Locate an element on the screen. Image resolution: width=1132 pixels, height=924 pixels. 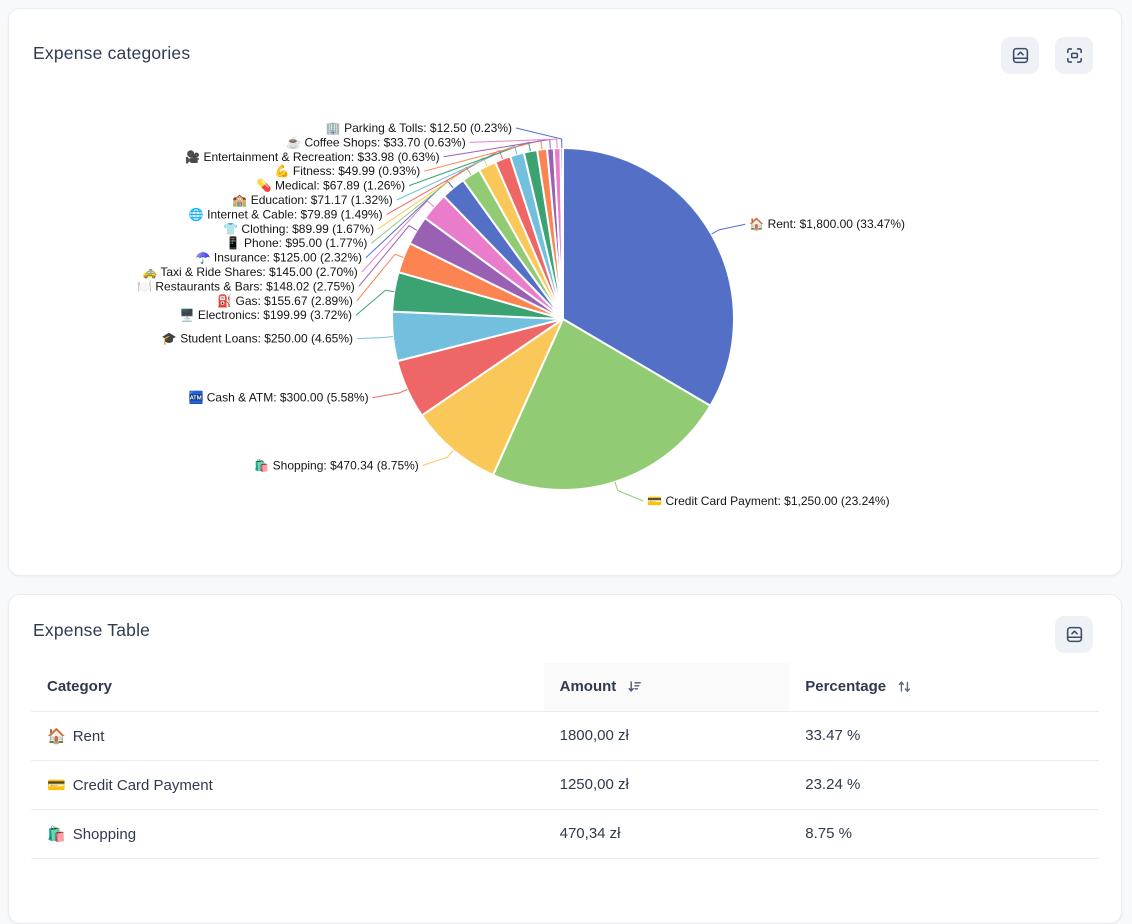
shopping-emoji-icon: 🛍️ is located at coordinates (56, 834).